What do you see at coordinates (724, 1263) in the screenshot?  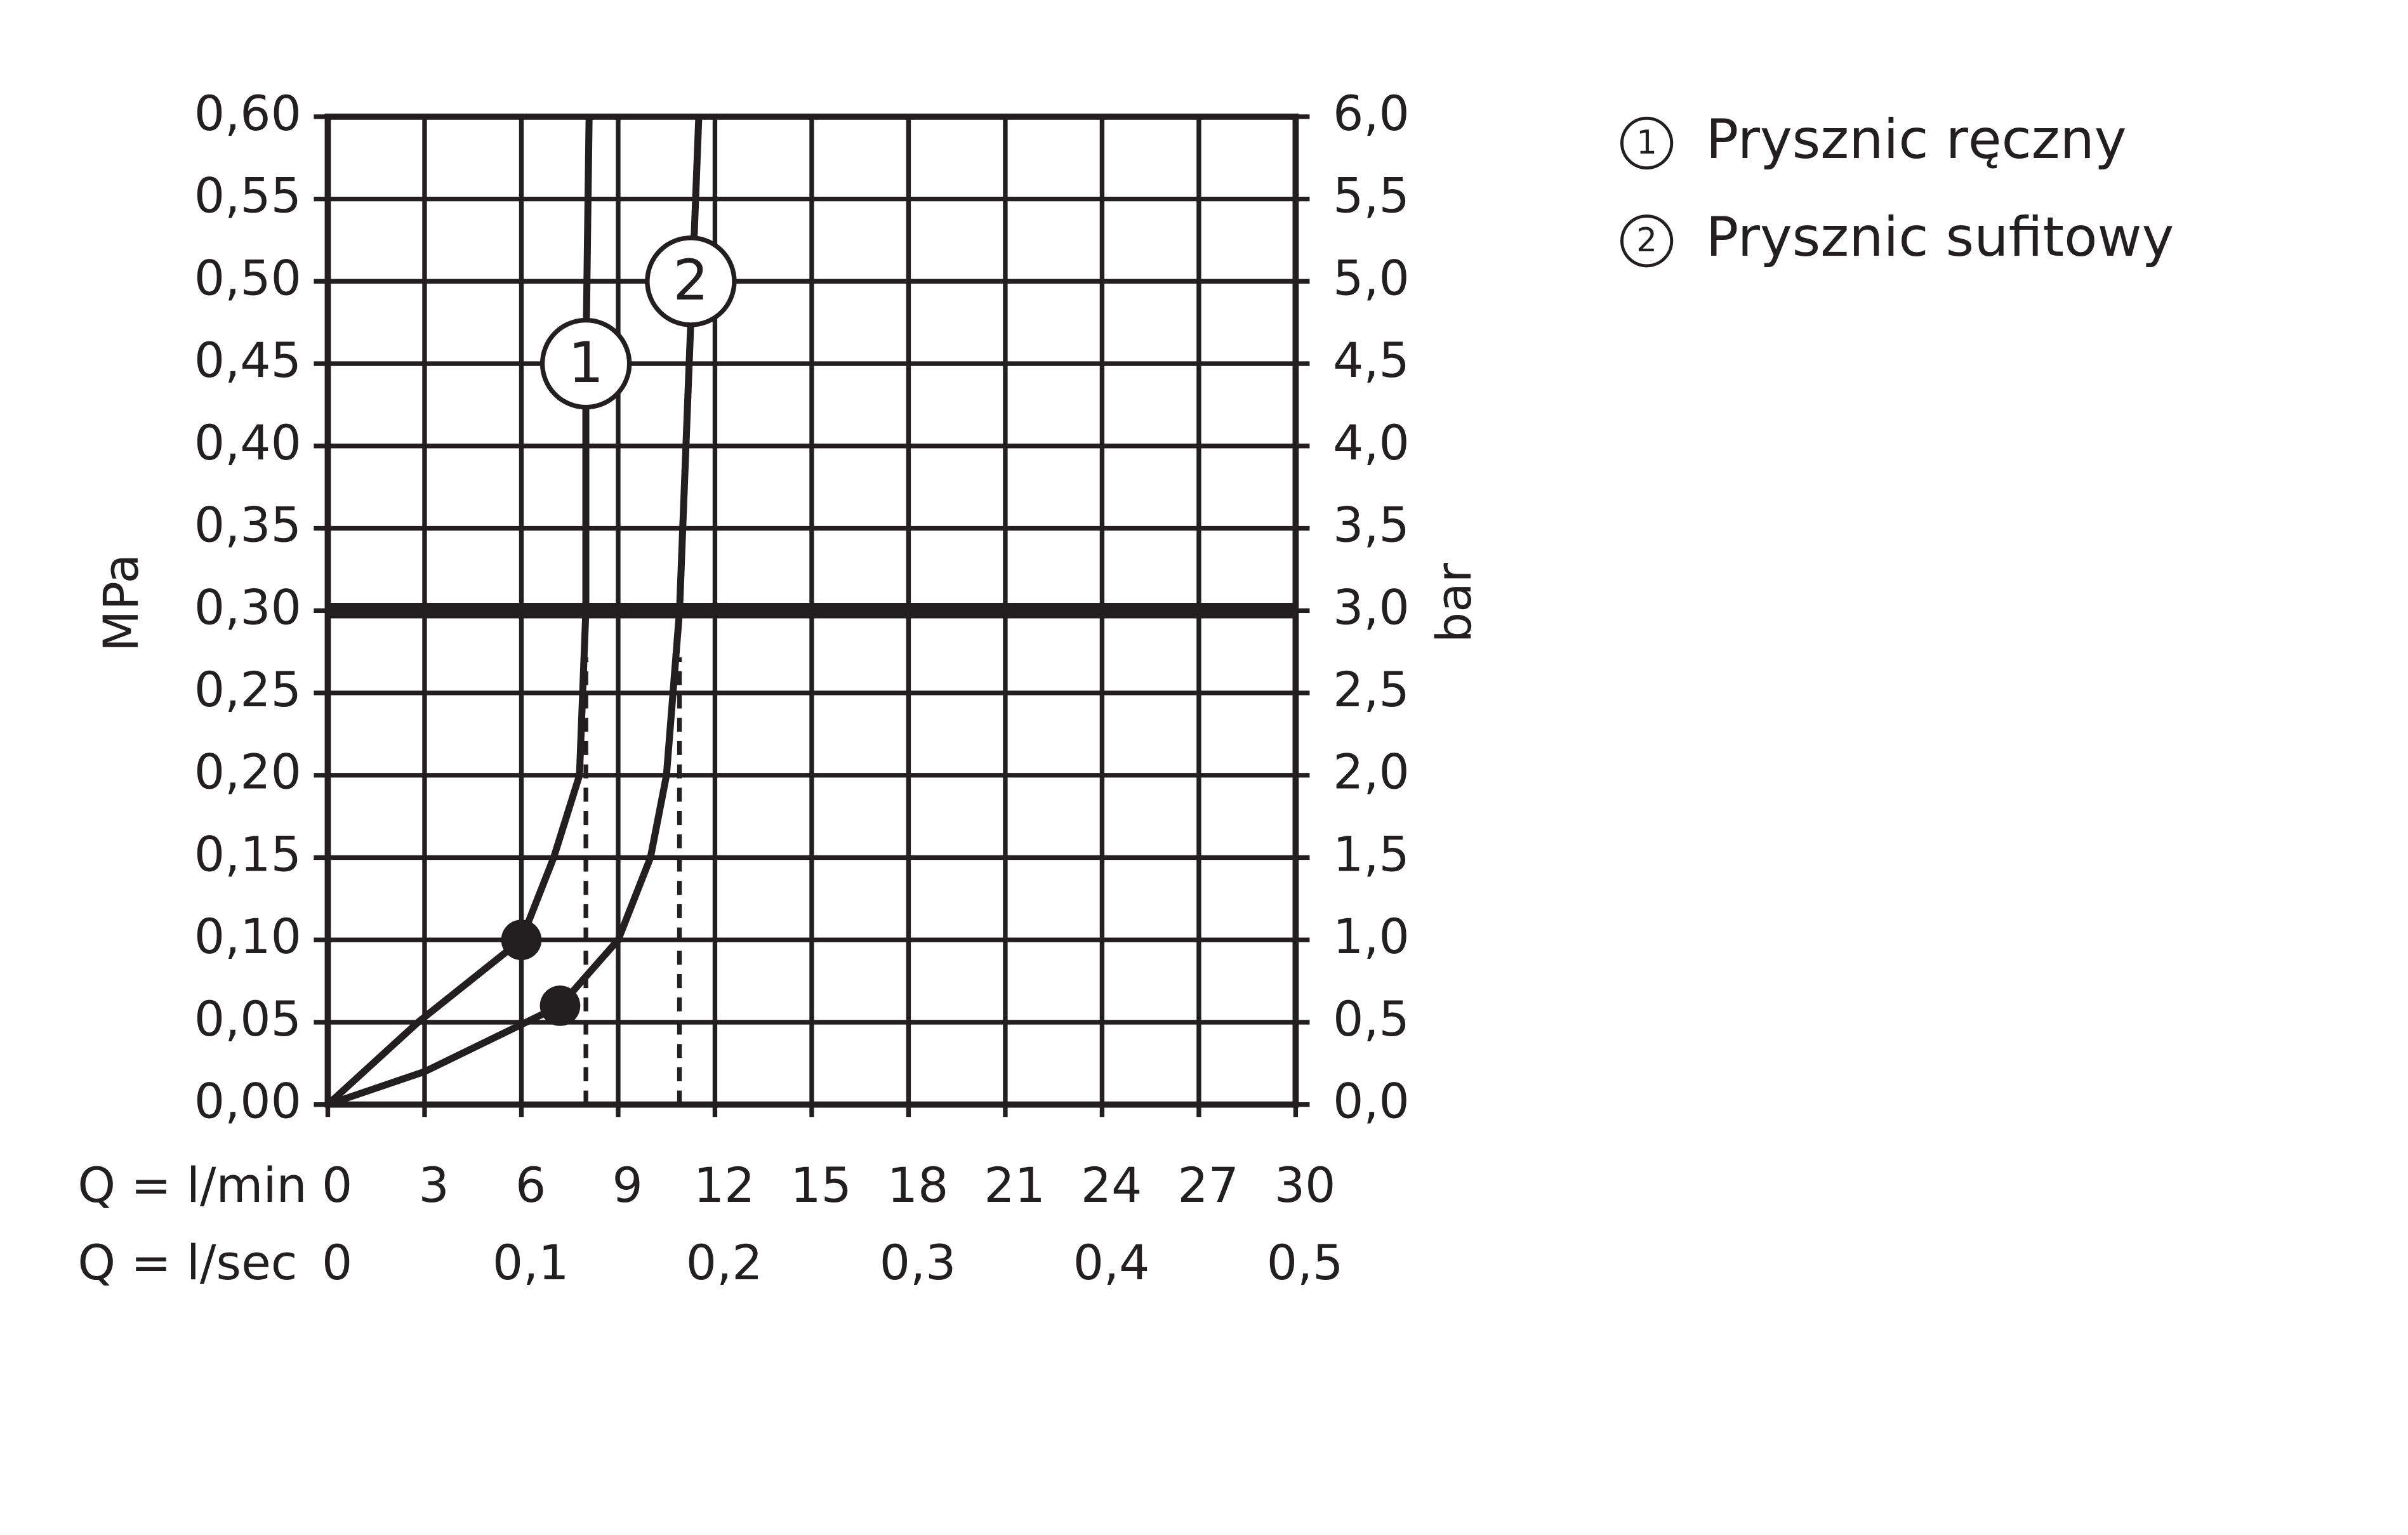 I see `x2-tick-label: 0,2` at bounding box center [724, 1263].